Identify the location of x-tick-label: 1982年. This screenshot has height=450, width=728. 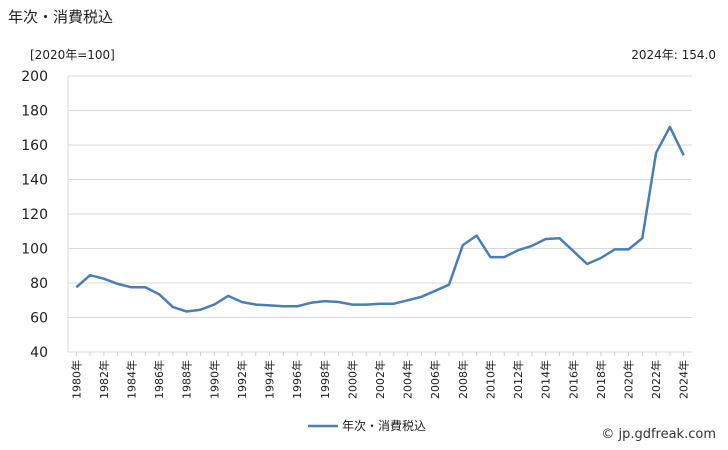
(104, 379).